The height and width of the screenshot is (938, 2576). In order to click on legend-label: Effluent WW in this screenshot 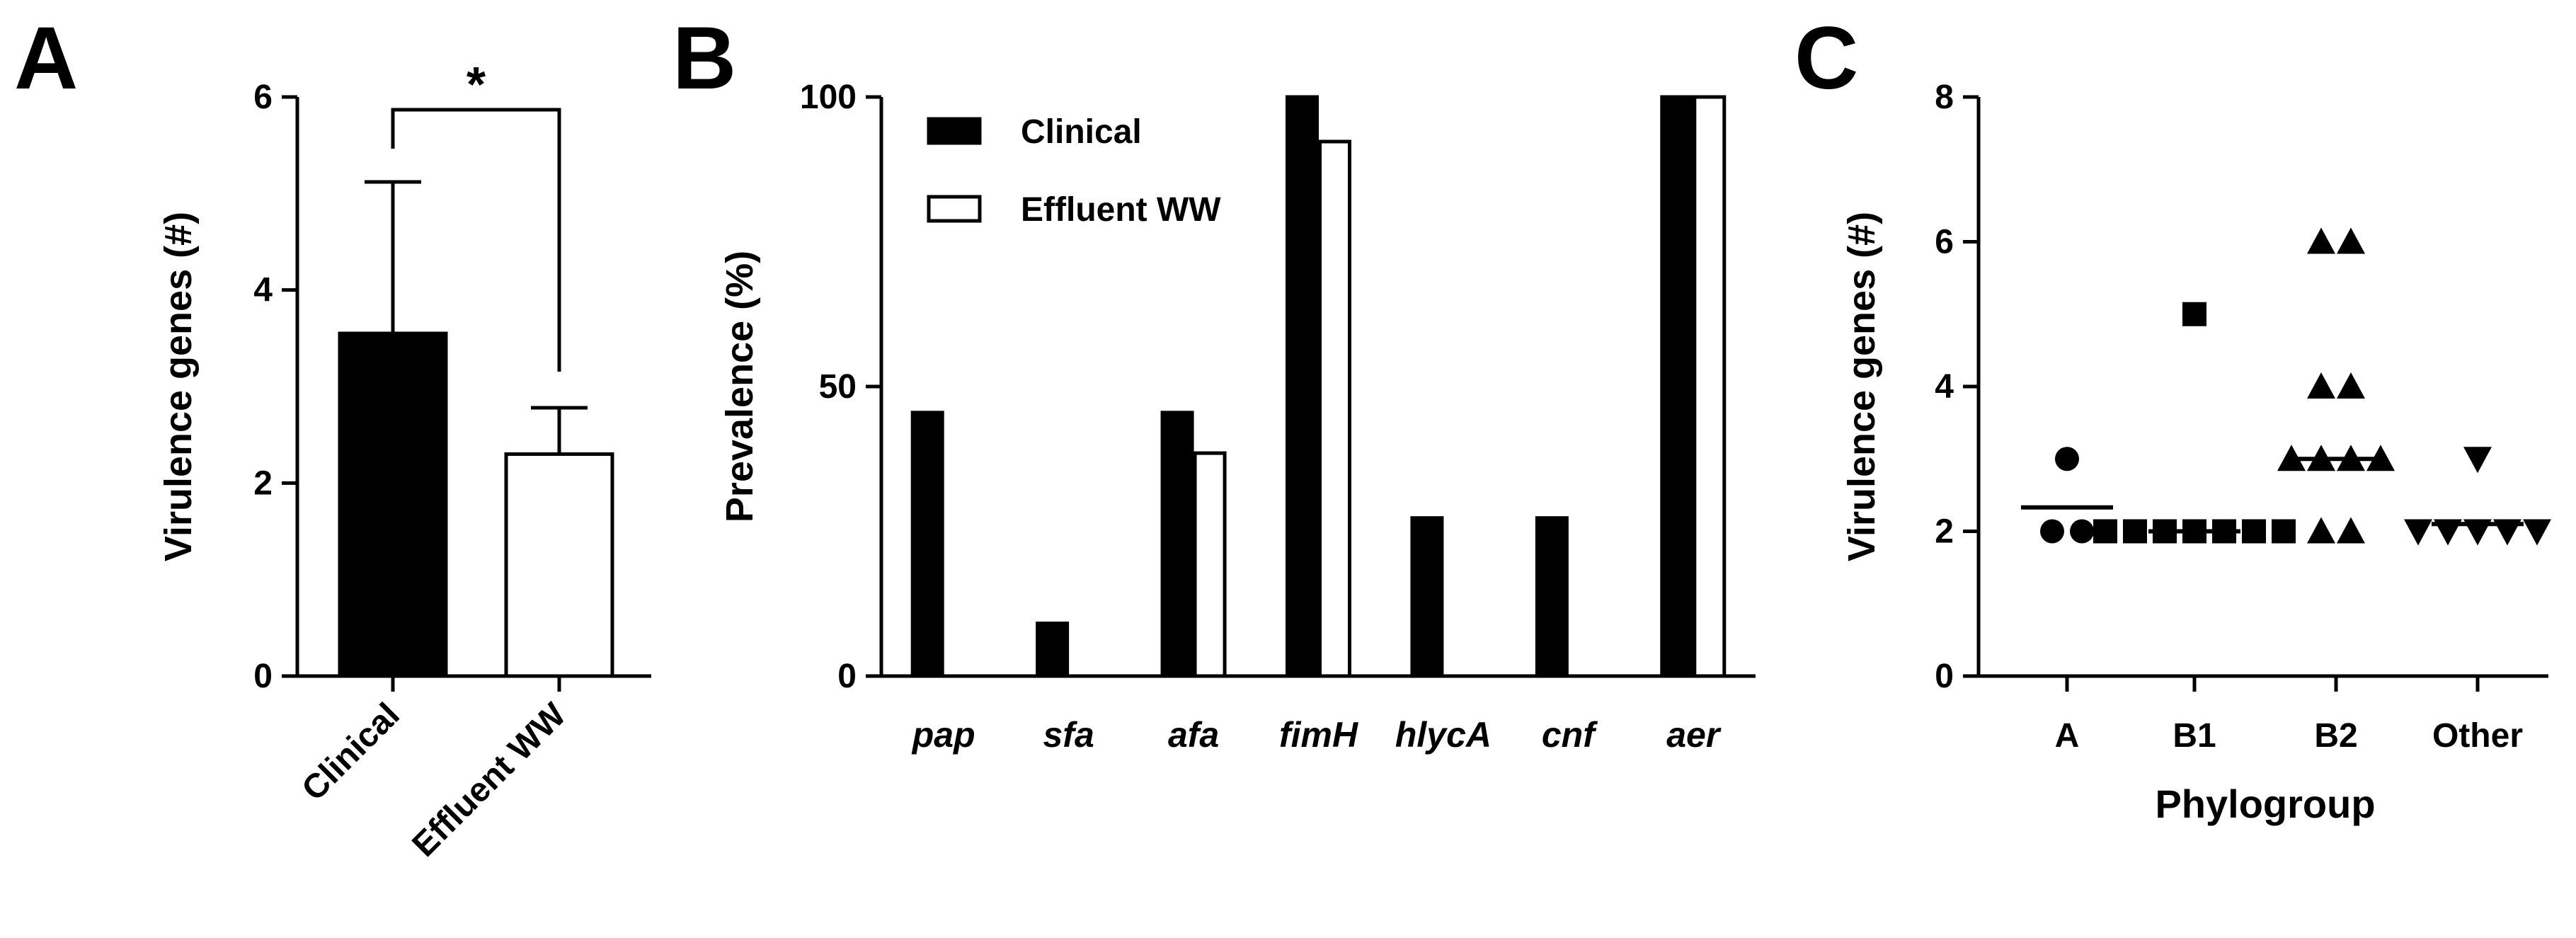, I will do `click(1121, 210)`.